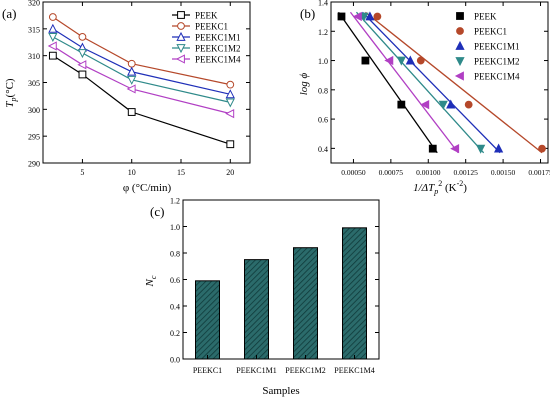 The height and width of the screenshot is (400, 550). Describe the element at coordinates (175, 307) in the screenshot. I see `panel-c-y-tick-label: 0.4` at that location.